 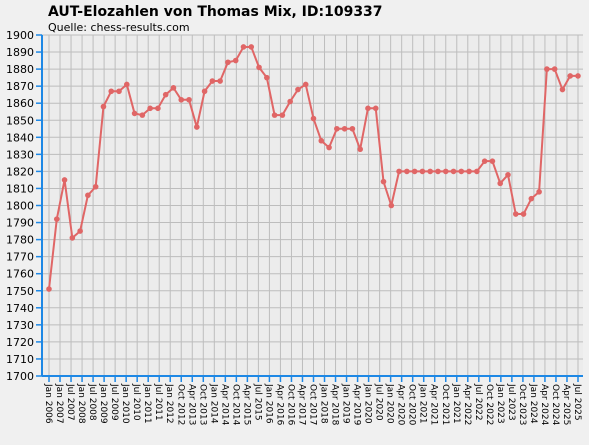 I want to click on y-tick-label: 1860, so click(x=20, y=103).